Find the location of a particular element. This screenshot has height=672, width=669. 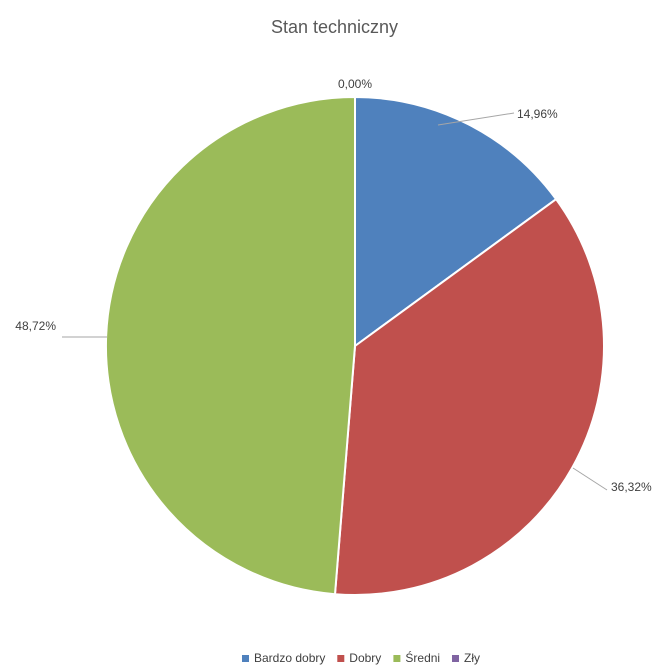

legend-item-bardzo-dobry: Bardzo dobry is located at coordinates (283, 658).